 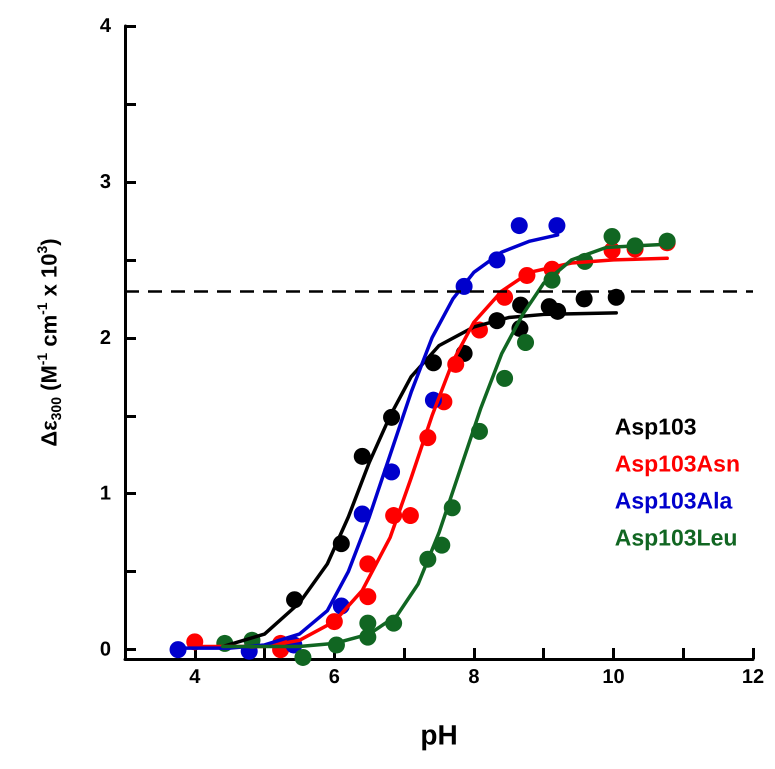 I want to click on x-tick-label: 12, so click(x=753, y=677).